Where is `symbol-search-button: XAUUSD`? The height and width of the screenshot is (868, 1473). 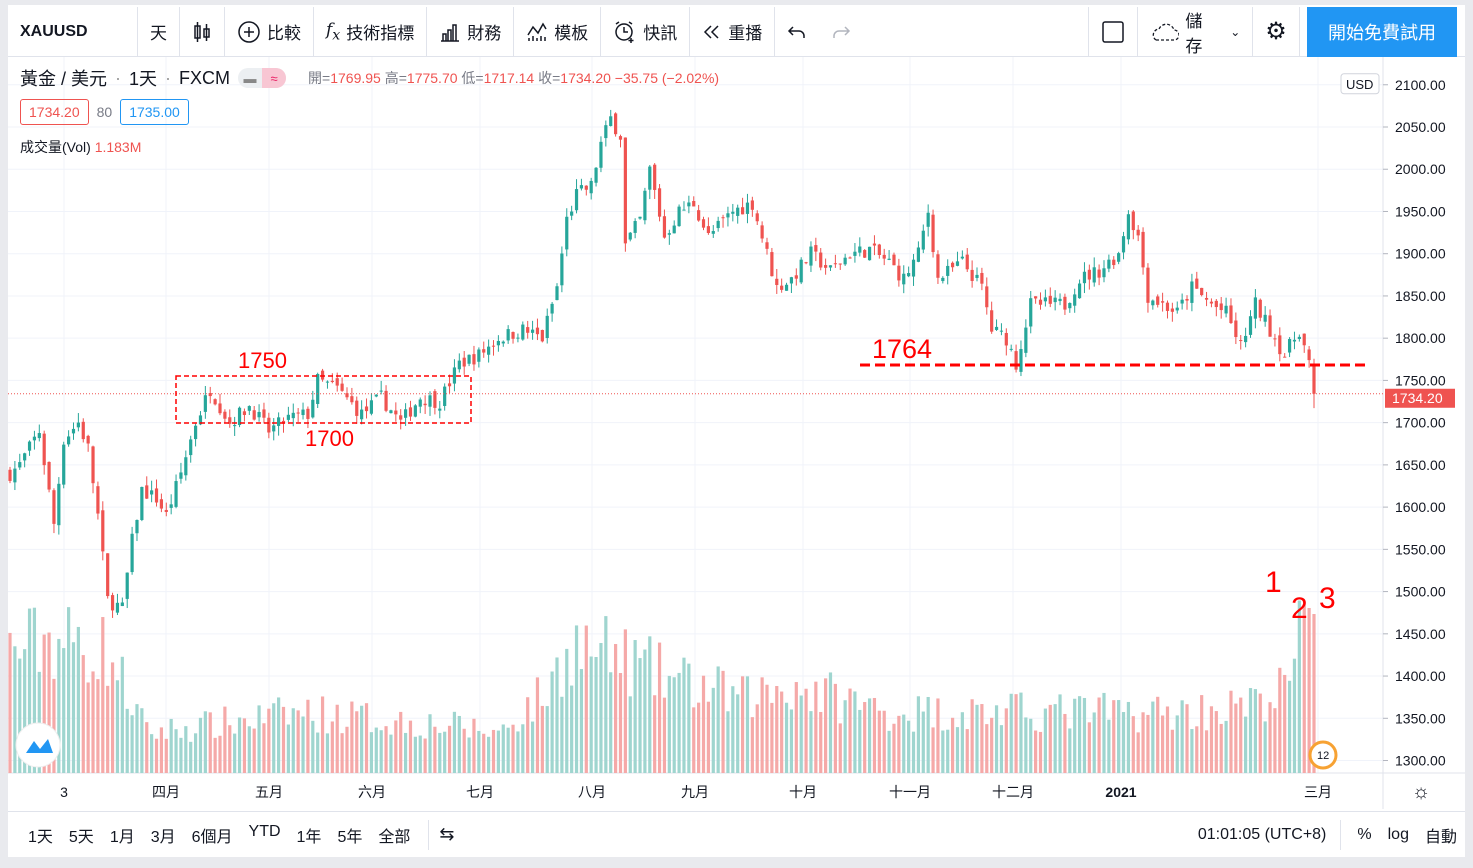
symbol-search-button: XAUUSD is located at coordinates (73, 31).